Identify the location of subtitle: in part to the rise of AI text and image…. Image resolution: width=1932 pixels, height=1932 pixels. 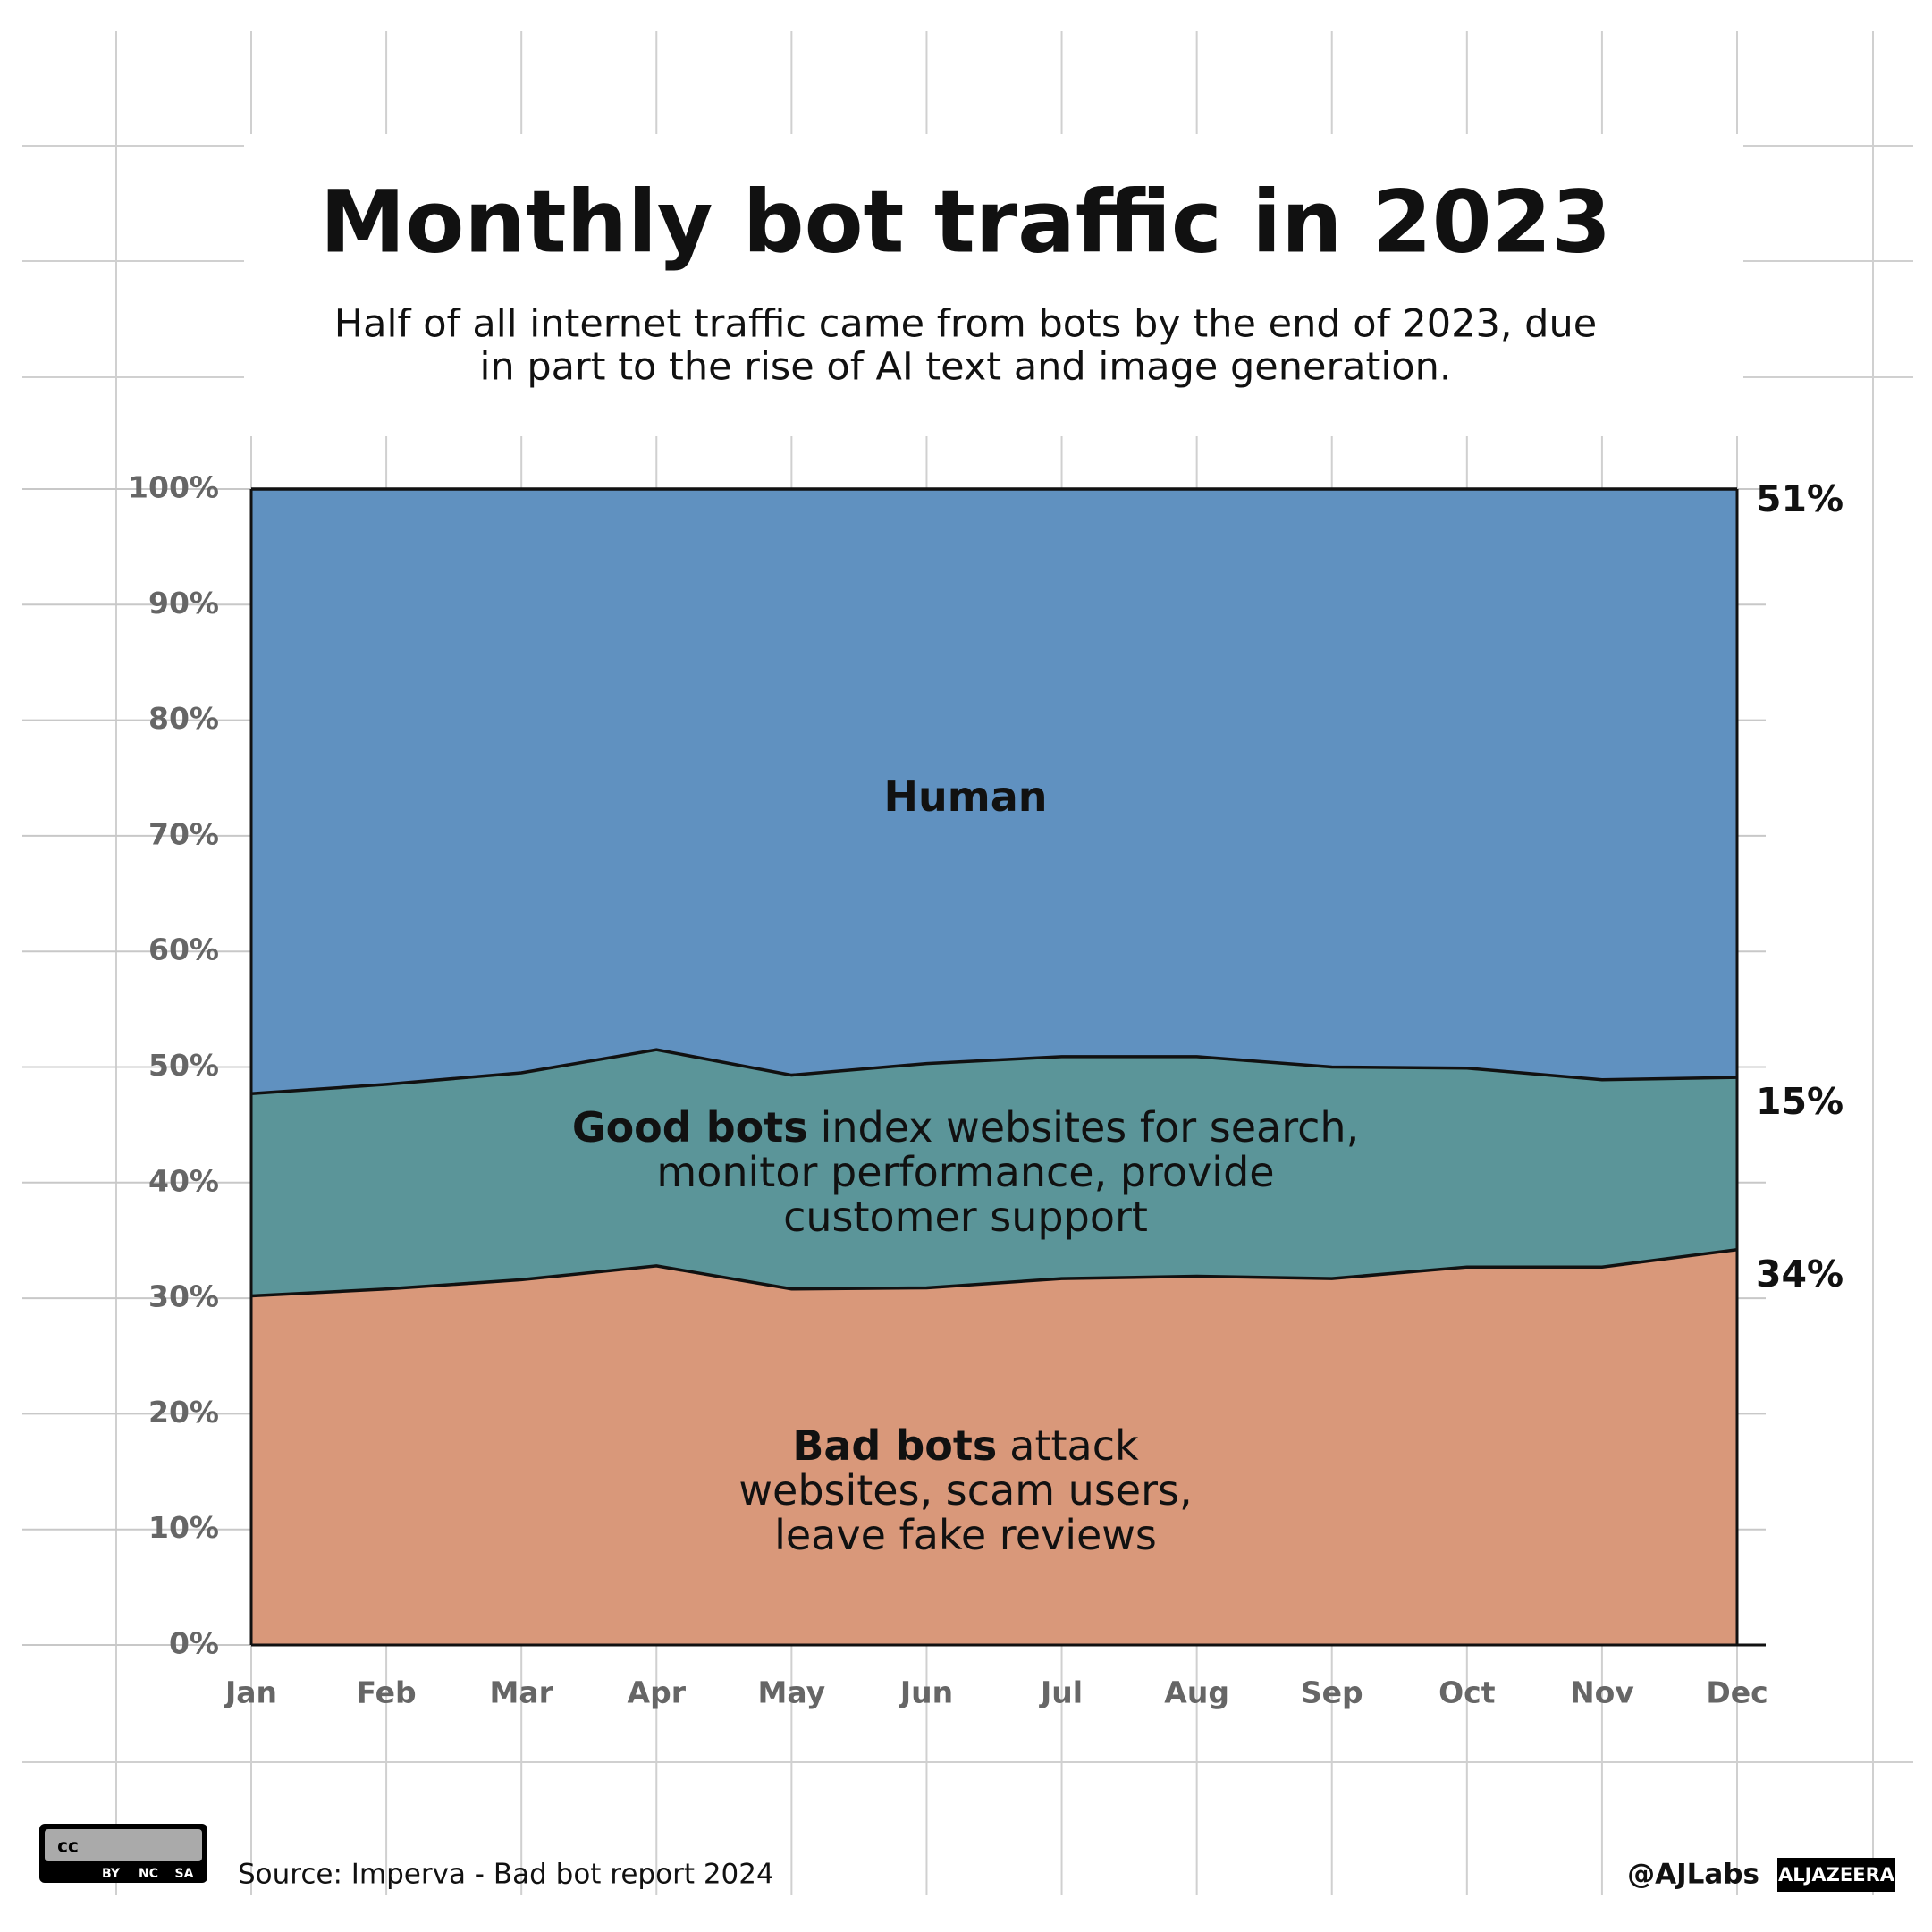
(965, 367).